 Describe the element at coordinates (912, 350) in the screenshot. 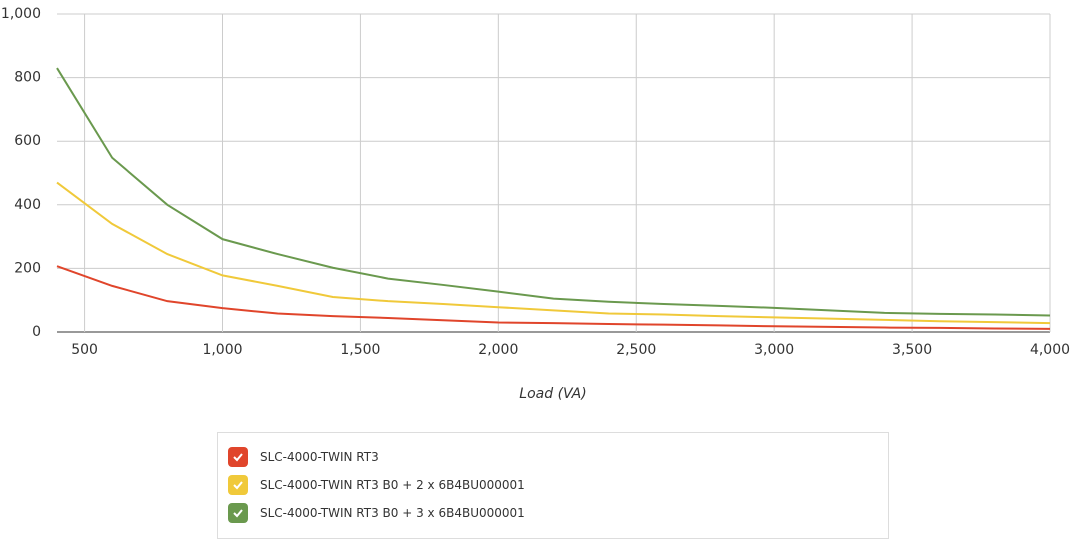

I see `x-tick-label: 3,500` at that location.